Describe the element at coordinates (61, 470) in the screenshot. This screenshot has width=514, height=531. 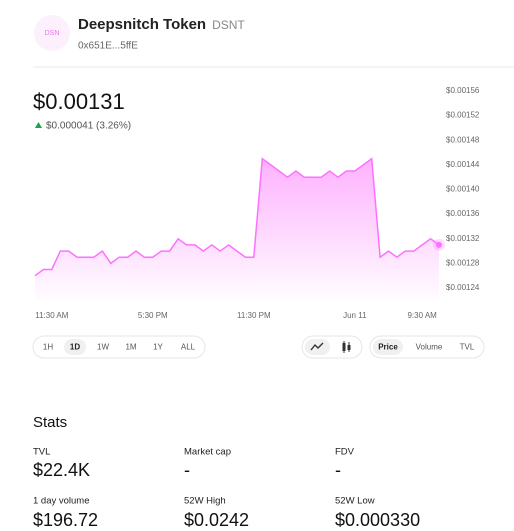
I see `stat-value: $22.4K` at that location.